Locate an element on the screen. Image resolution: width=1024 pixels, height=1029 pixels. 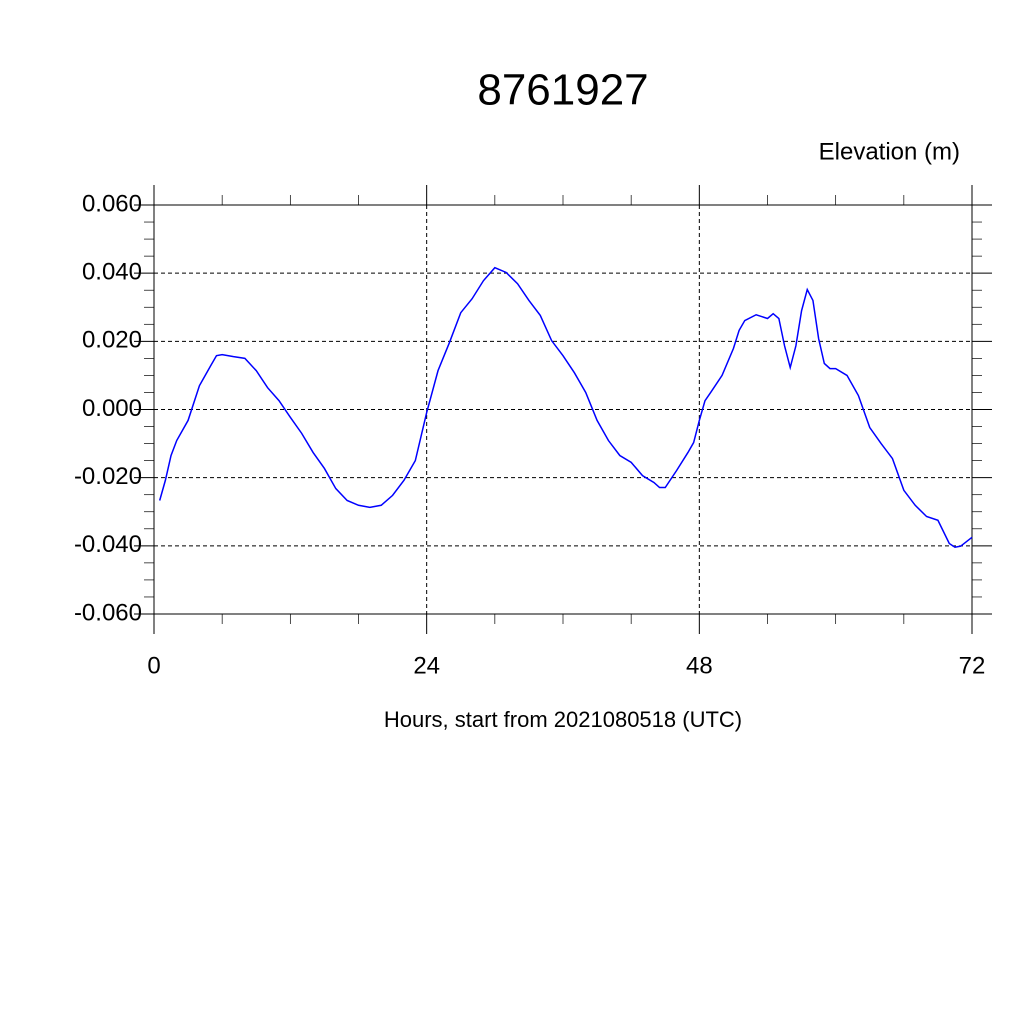
y-tick-label: 0.040 is located at coordinates (112, 272).